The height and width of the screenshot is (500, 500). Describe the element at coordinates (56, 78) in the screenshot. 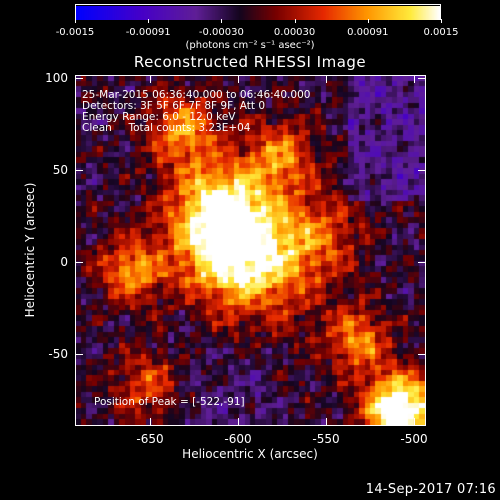

I see `y-tick-label: 100` at that location.